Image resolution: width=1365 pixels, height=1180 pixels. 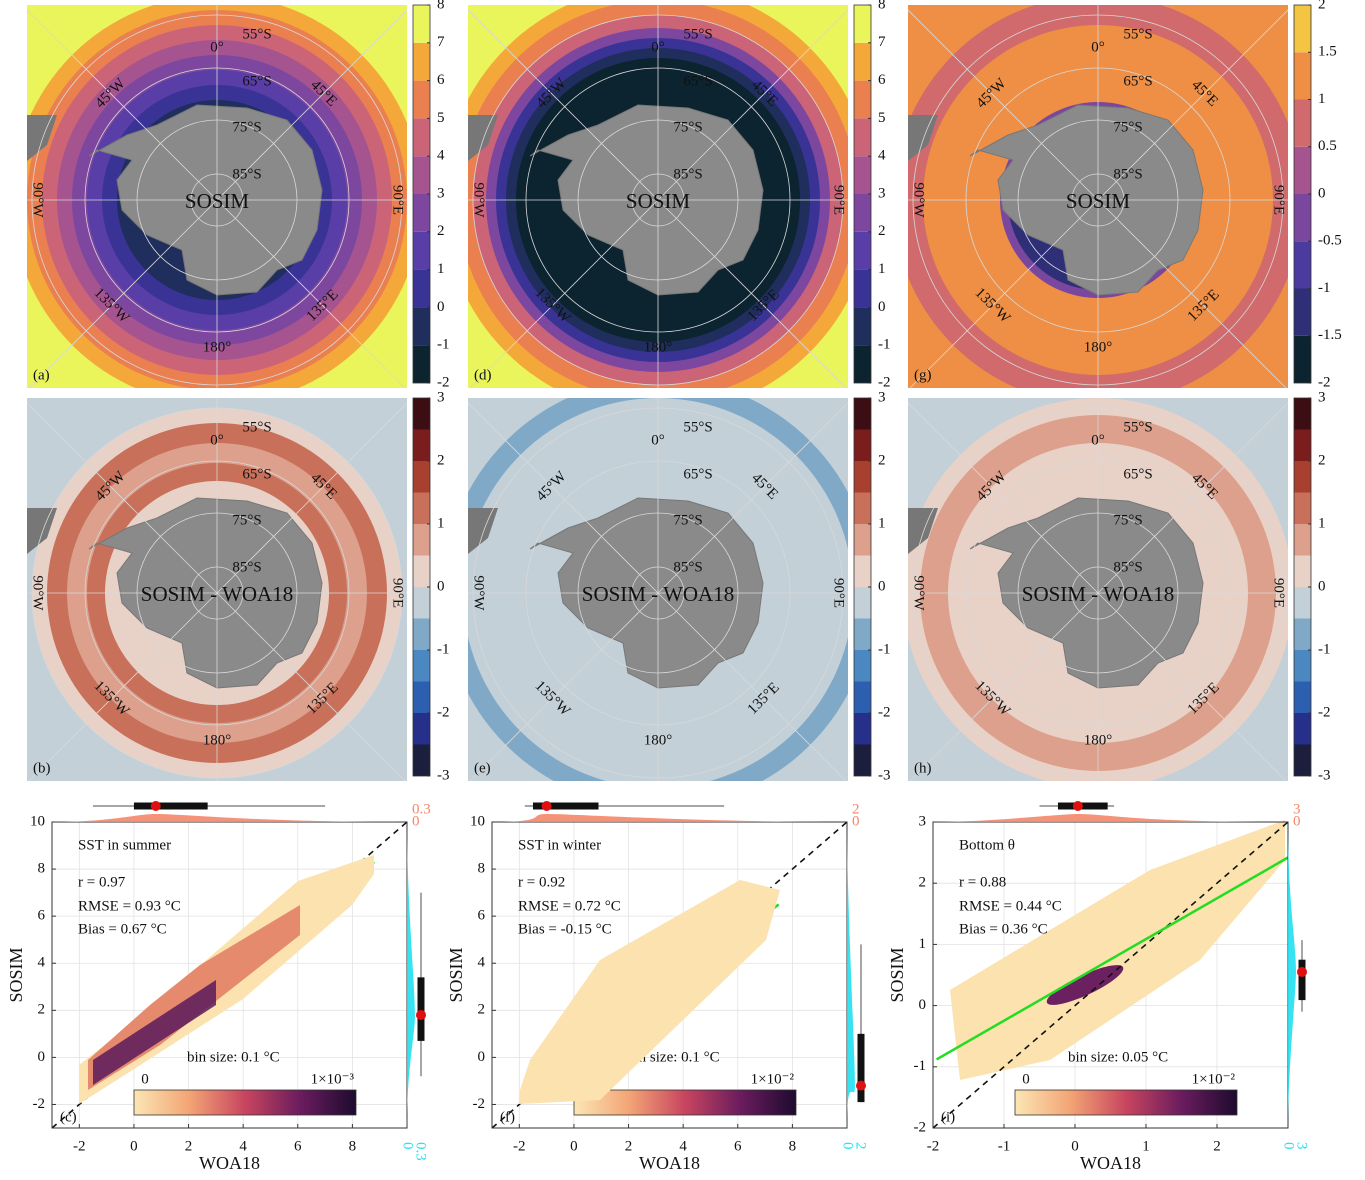 I want to click on y-tick-label: 4, so click(x=482, y=963).